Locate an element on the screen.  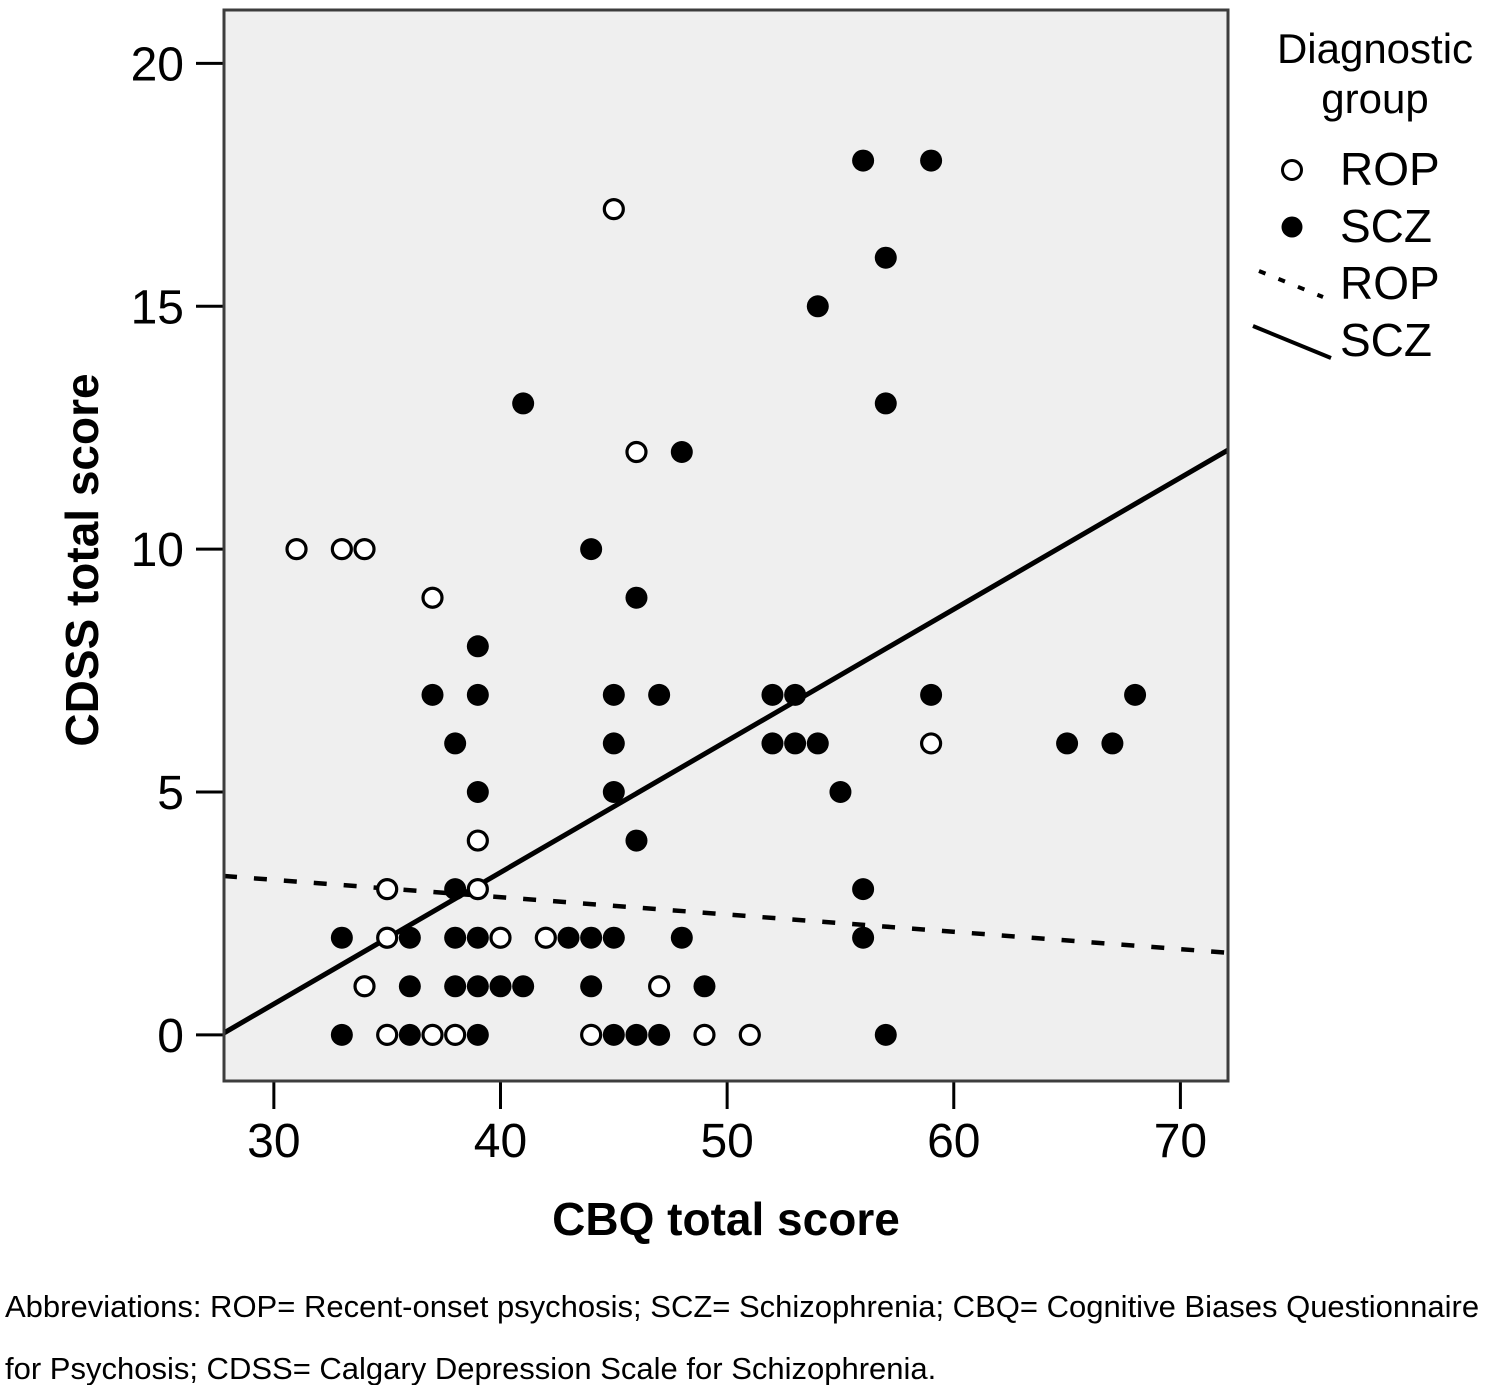
x-axis-tick-label: 50 is located at coordinates (726, 1141).